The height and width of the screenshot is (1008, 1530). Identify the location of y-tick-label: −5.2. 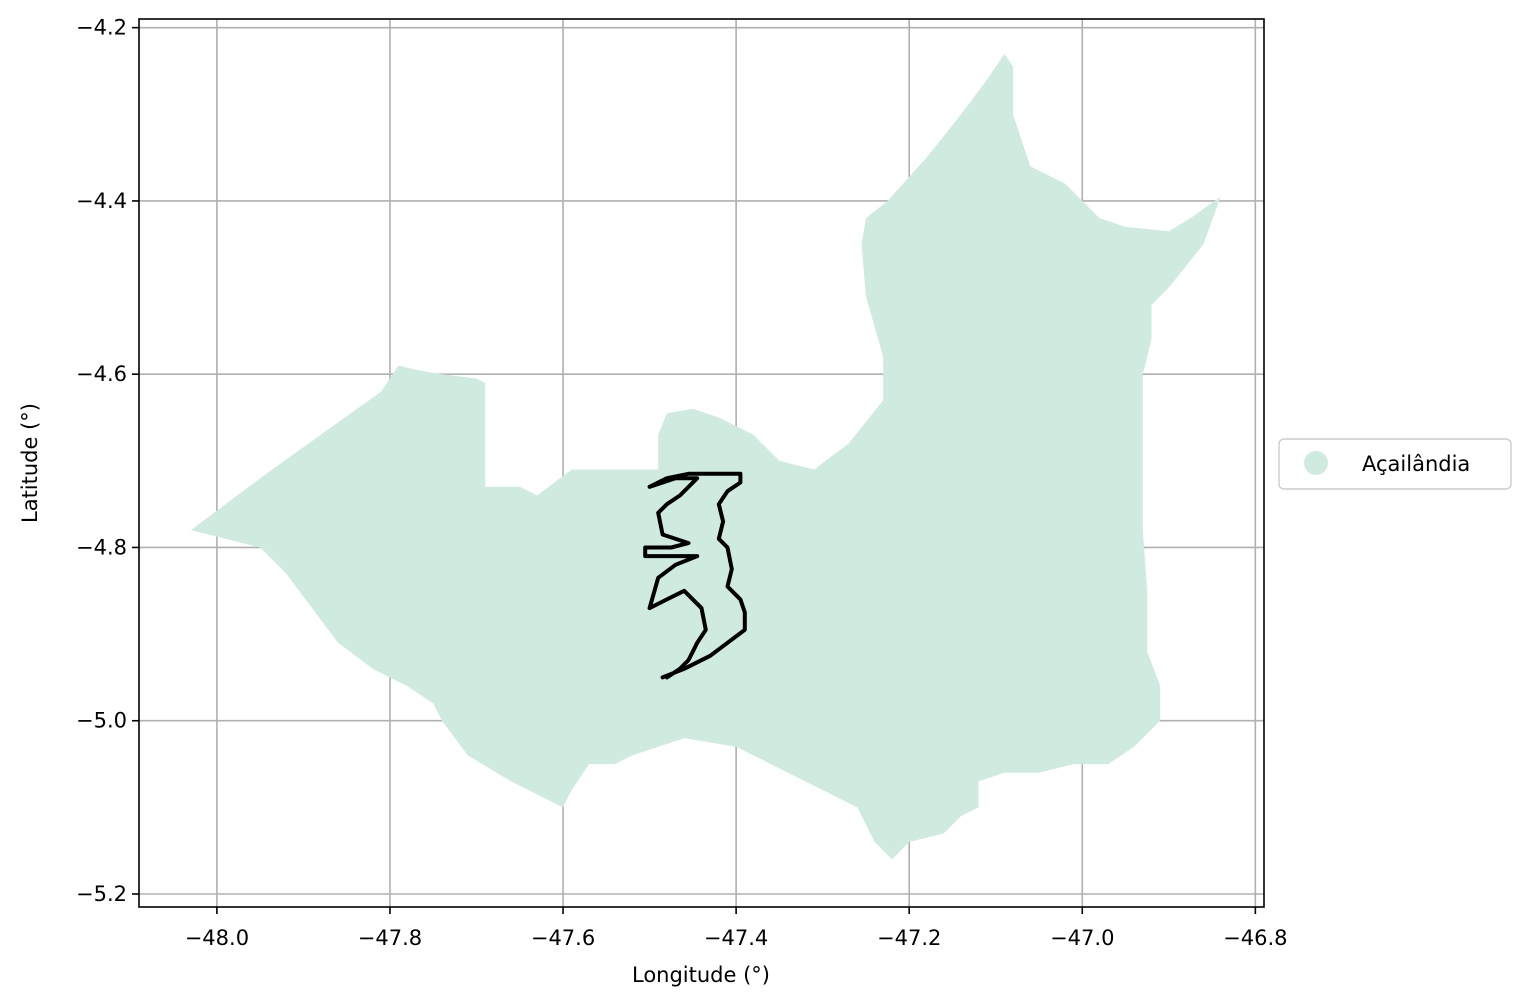
(101, 894).